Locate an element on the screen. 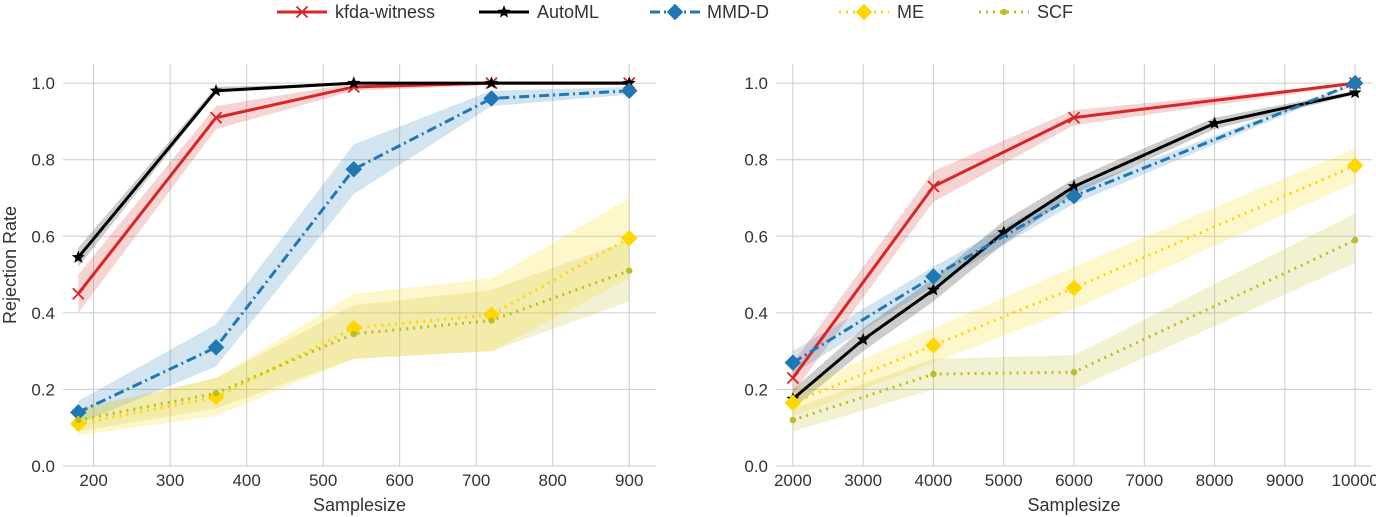 The image size is (1376, 517). legend-label-kfda-witness: kfda-witness is located at coordinates (385, 12).